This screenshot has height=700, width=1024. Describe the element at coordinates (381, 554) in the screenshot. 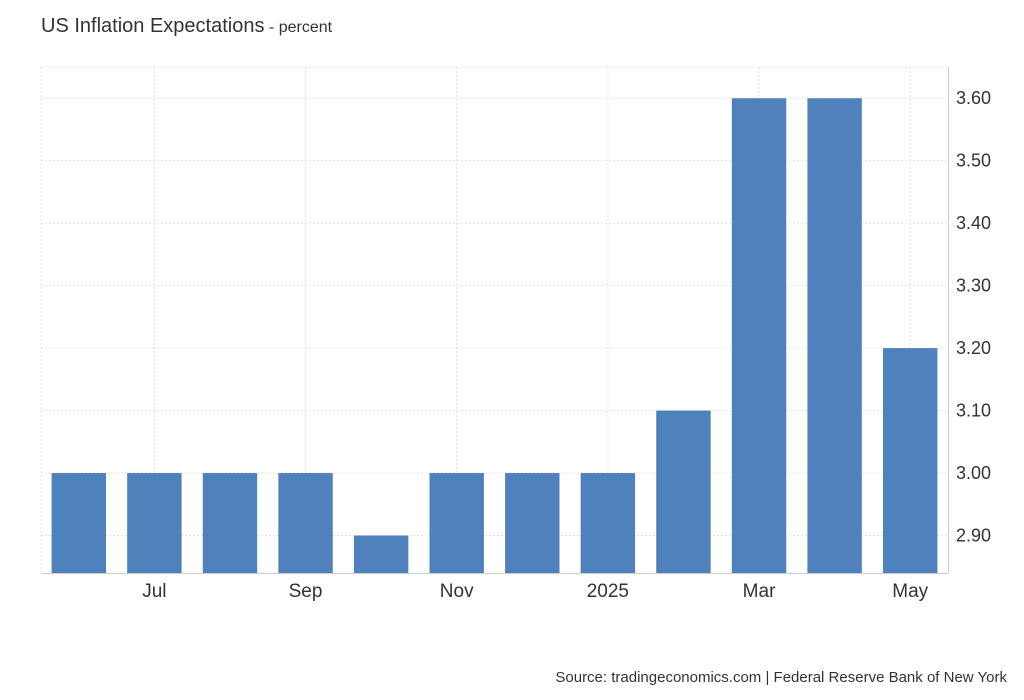

I see `bar-oct` at that location.